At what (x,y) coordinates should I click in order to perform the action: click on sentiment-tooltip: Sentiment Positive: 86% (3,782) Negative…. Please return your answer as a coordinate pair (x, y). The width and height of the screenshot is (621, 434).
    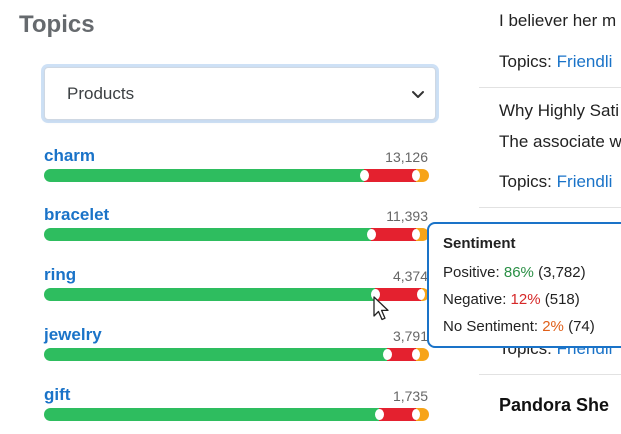
    Looking at the image, I should click on (524, 285).